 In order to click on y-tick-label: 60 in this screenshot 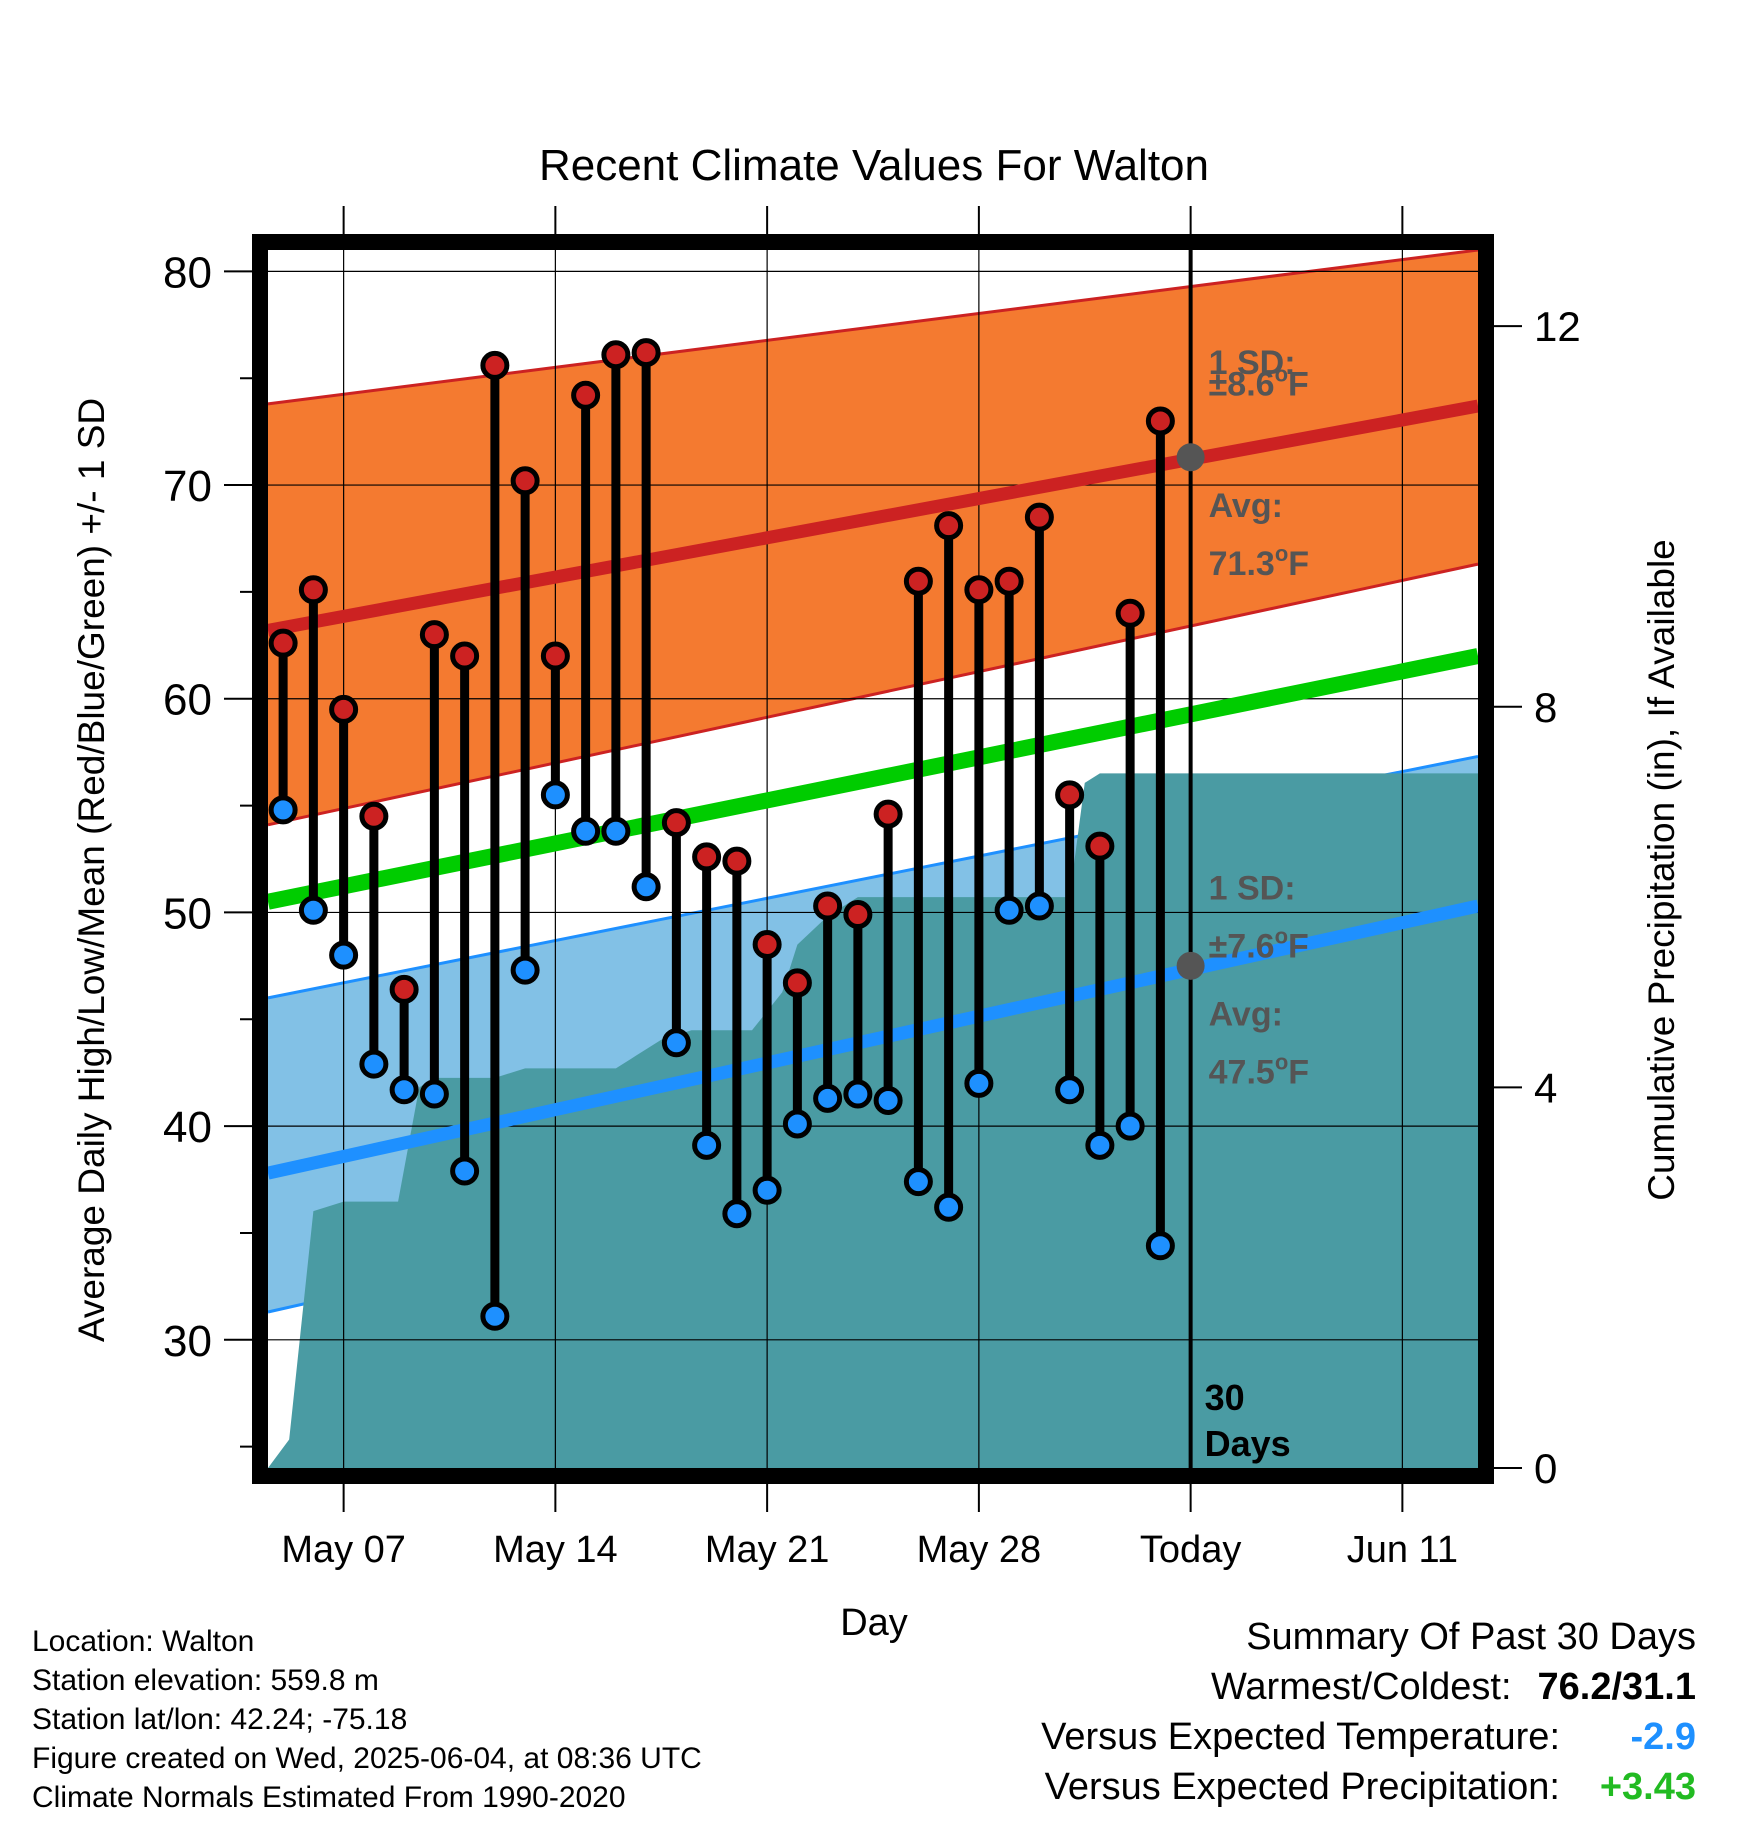, I will do `click(187, 700)`.